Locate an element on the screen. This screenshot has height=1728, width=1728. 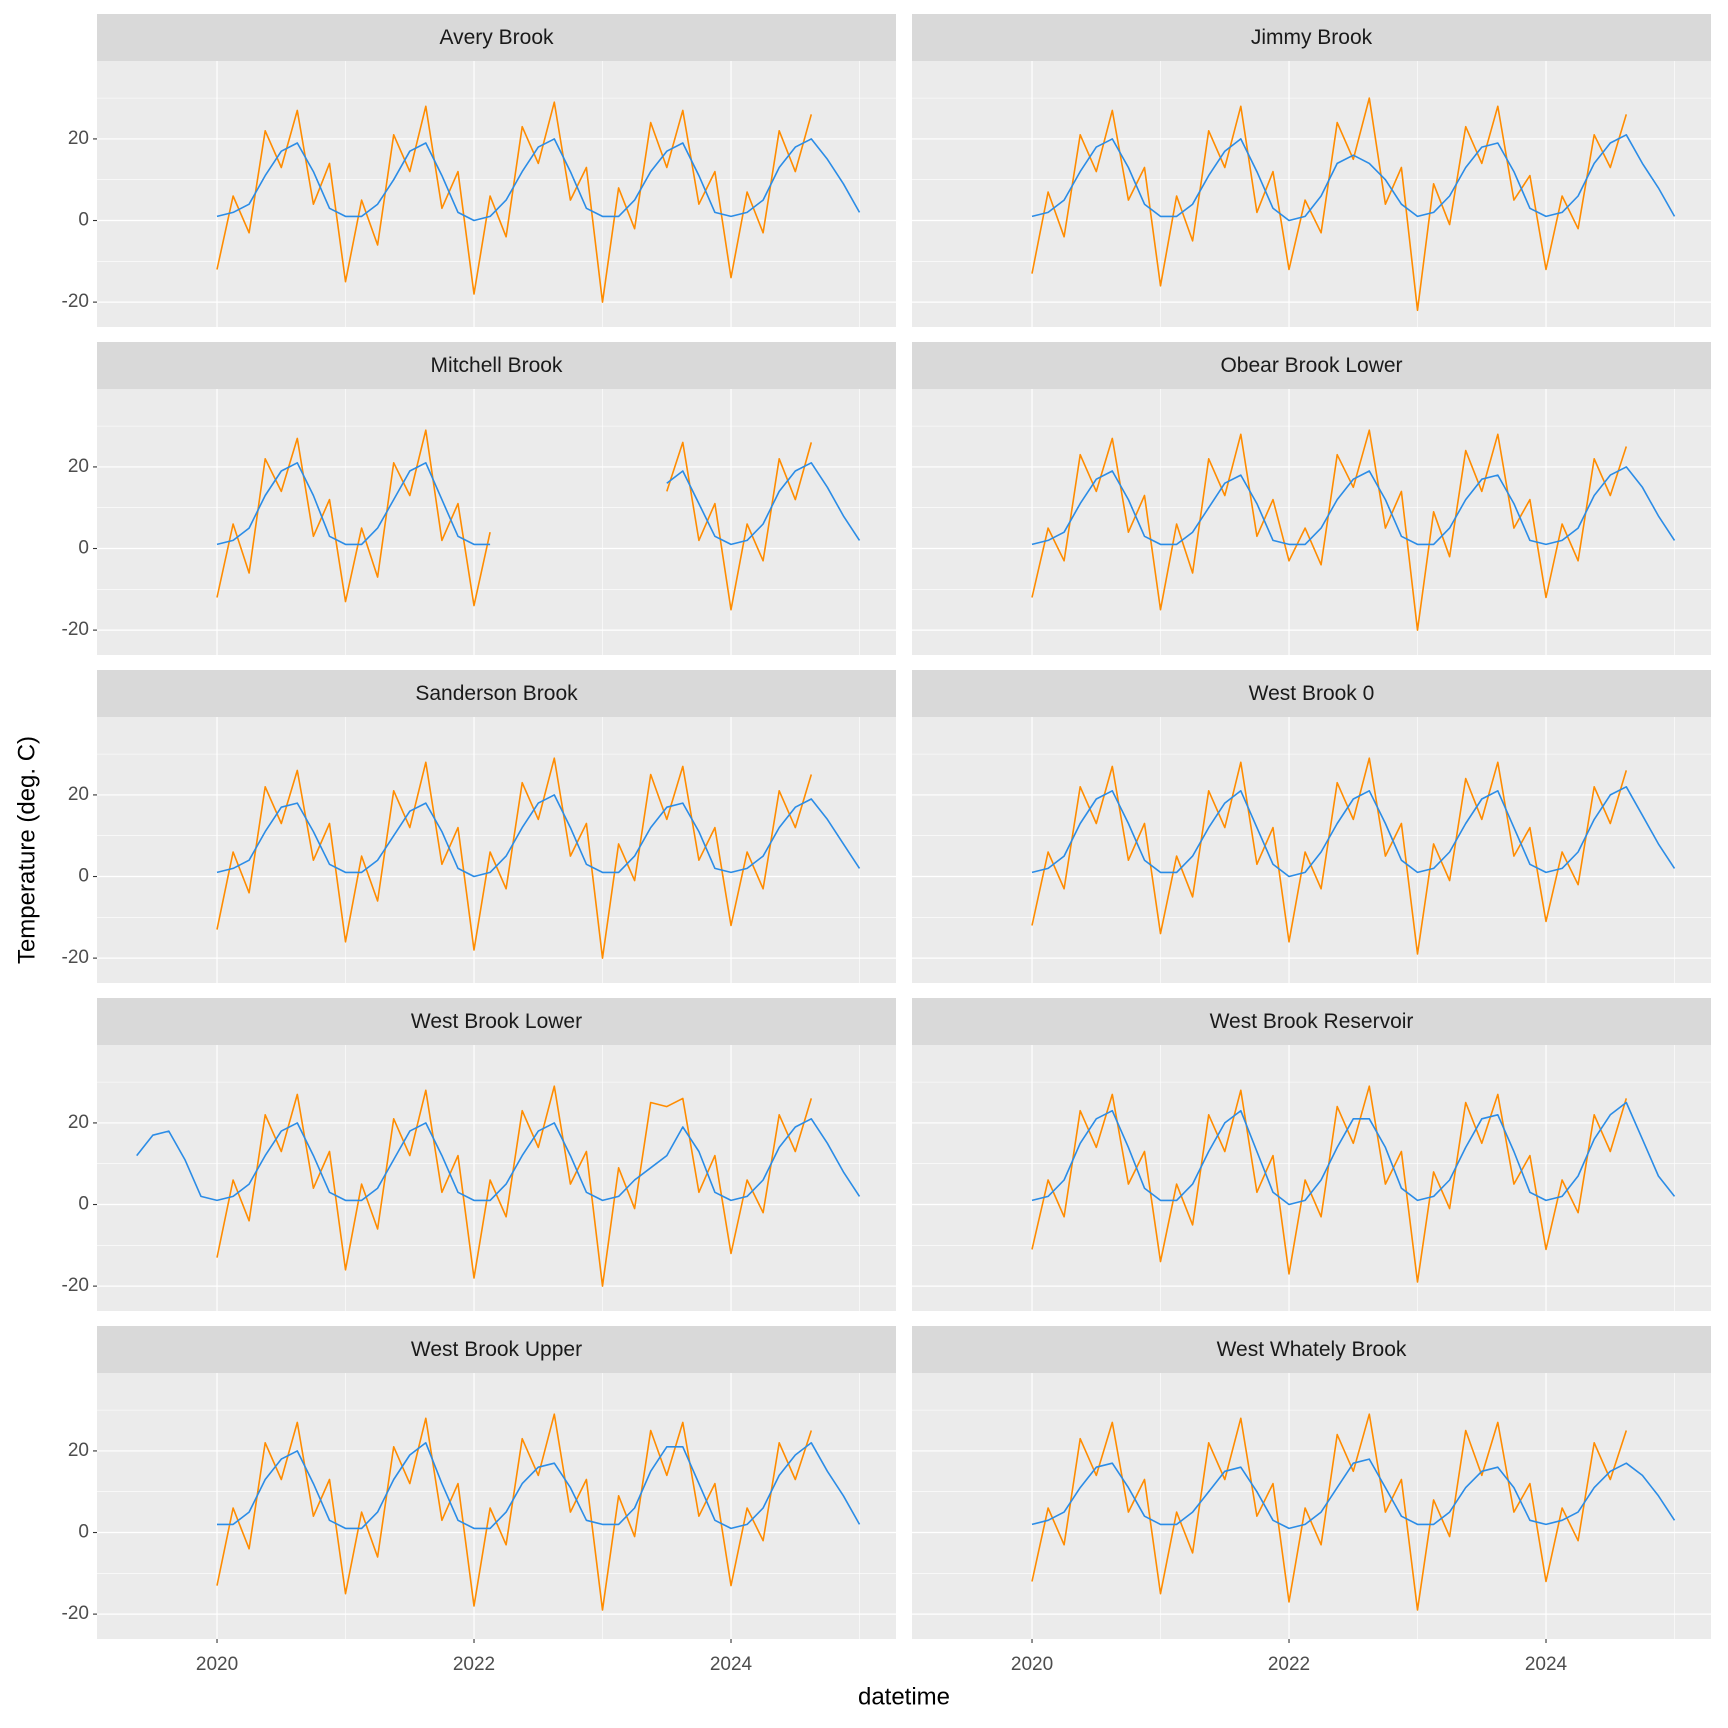
strip-label: West Brook 0 is located at coordinates (1312, 693).